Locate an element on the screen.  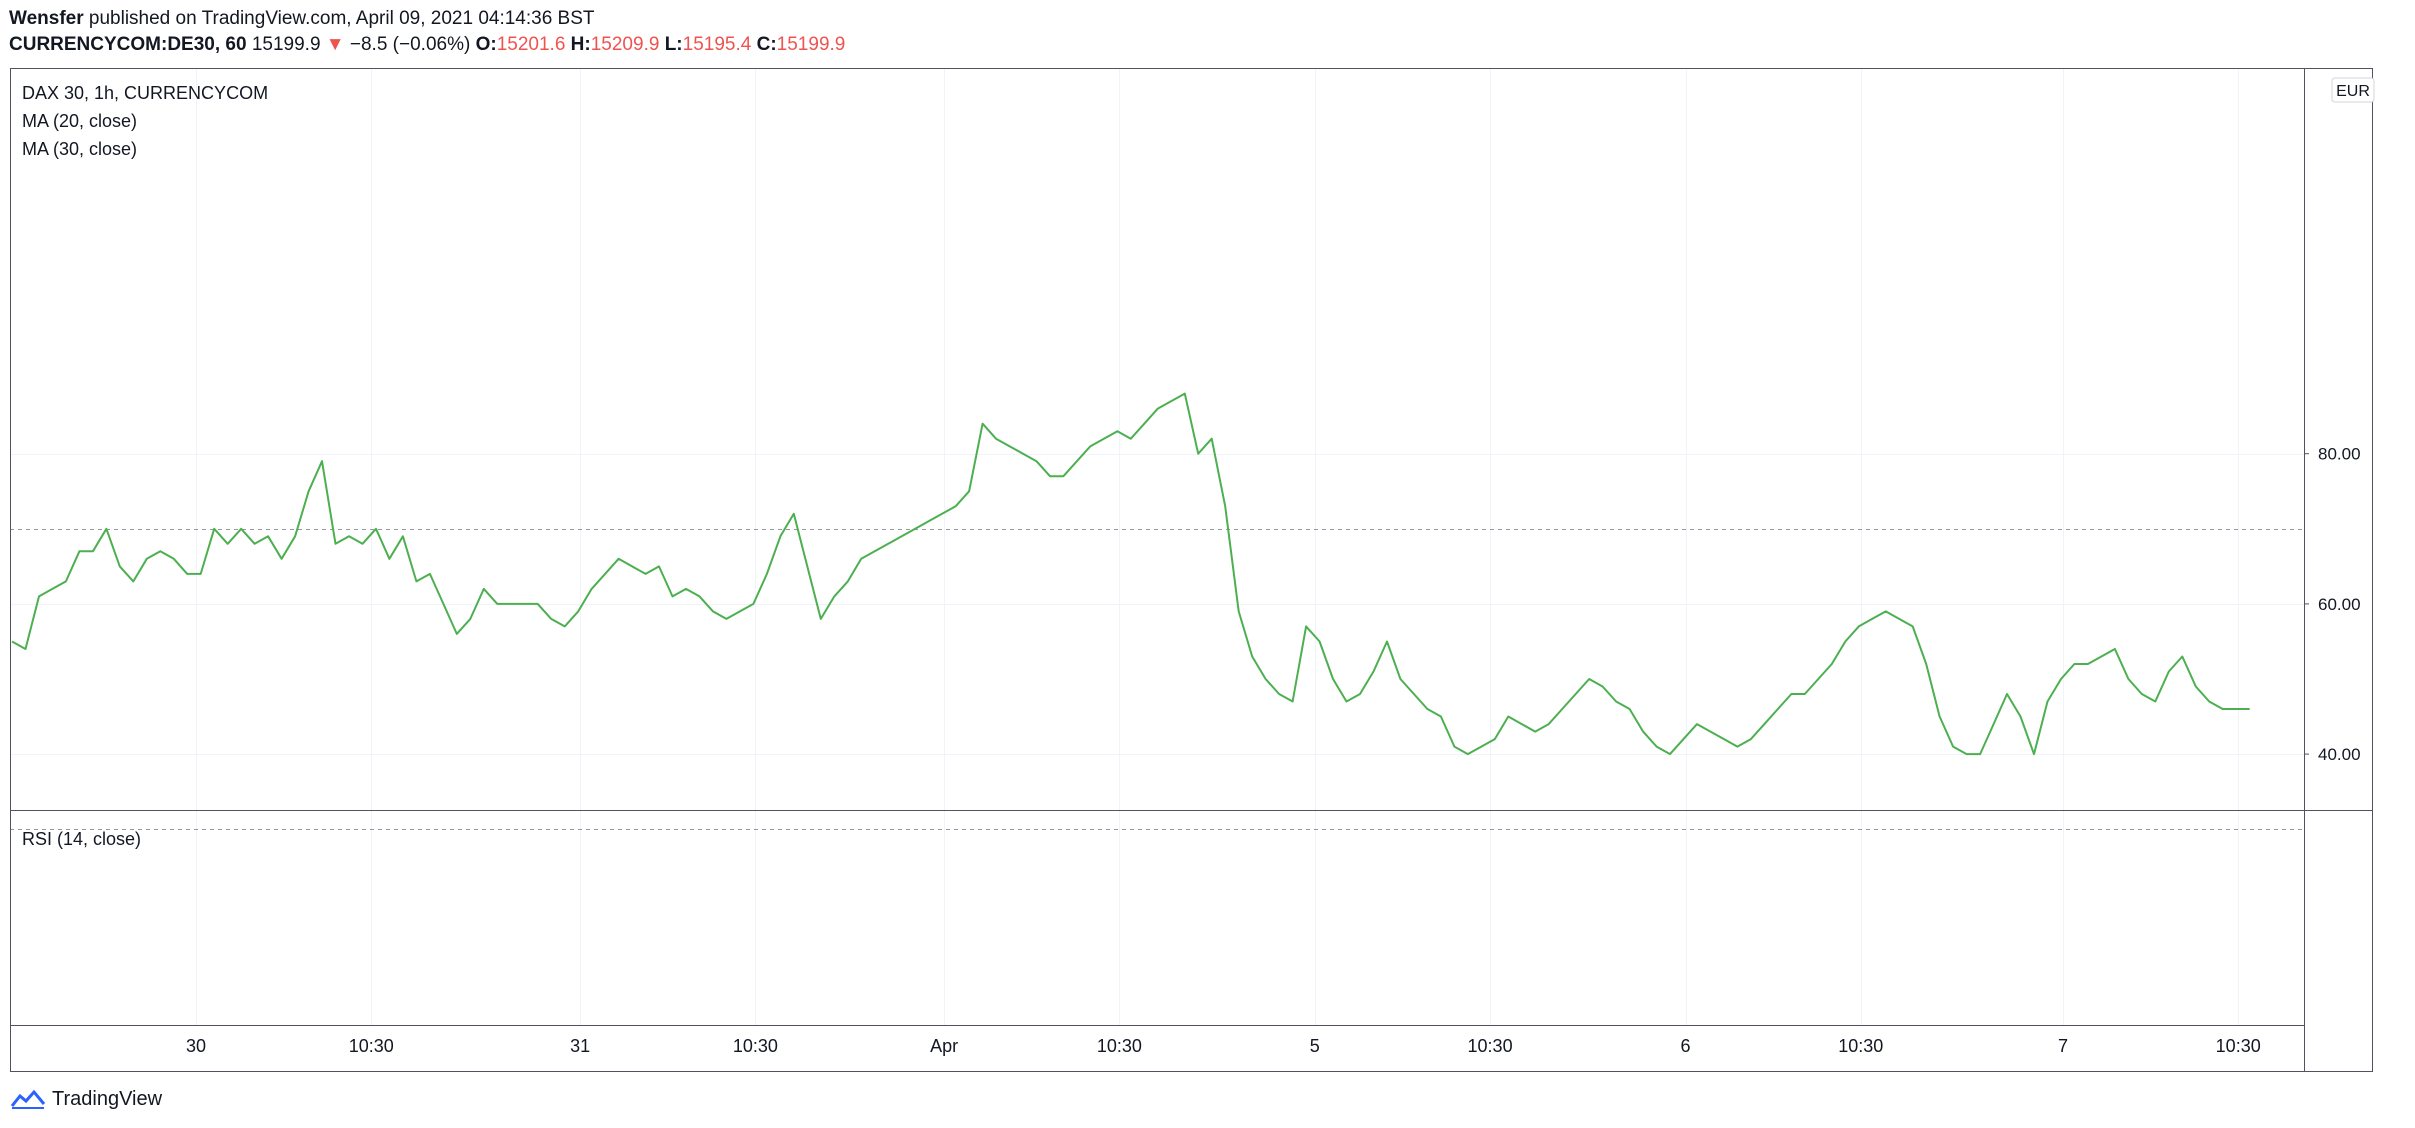
brand-label: TradingView is located at coordinates (107, 1098).